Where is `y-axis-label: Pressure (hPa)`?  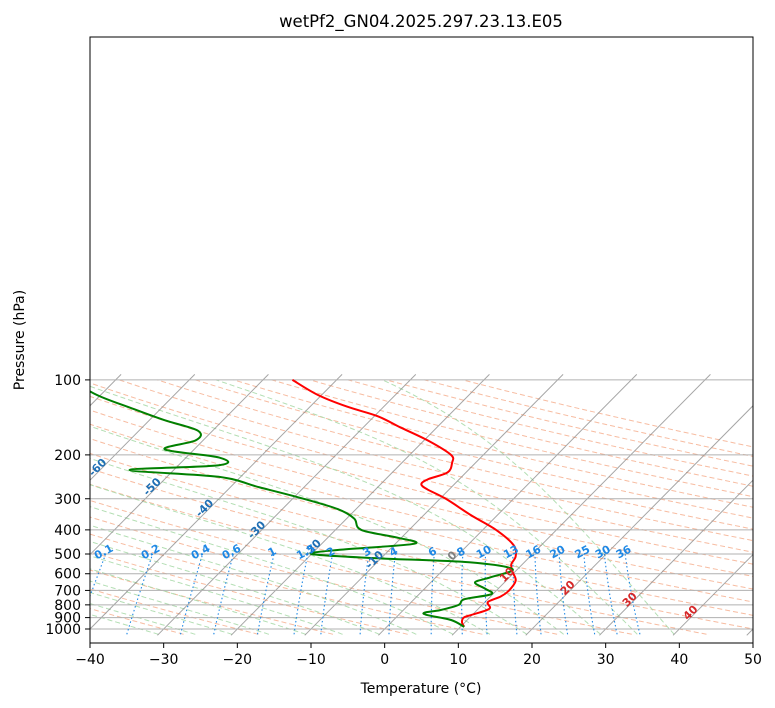 y-axis-label: Pressure (hPa) is located at coordinates (20, 340).